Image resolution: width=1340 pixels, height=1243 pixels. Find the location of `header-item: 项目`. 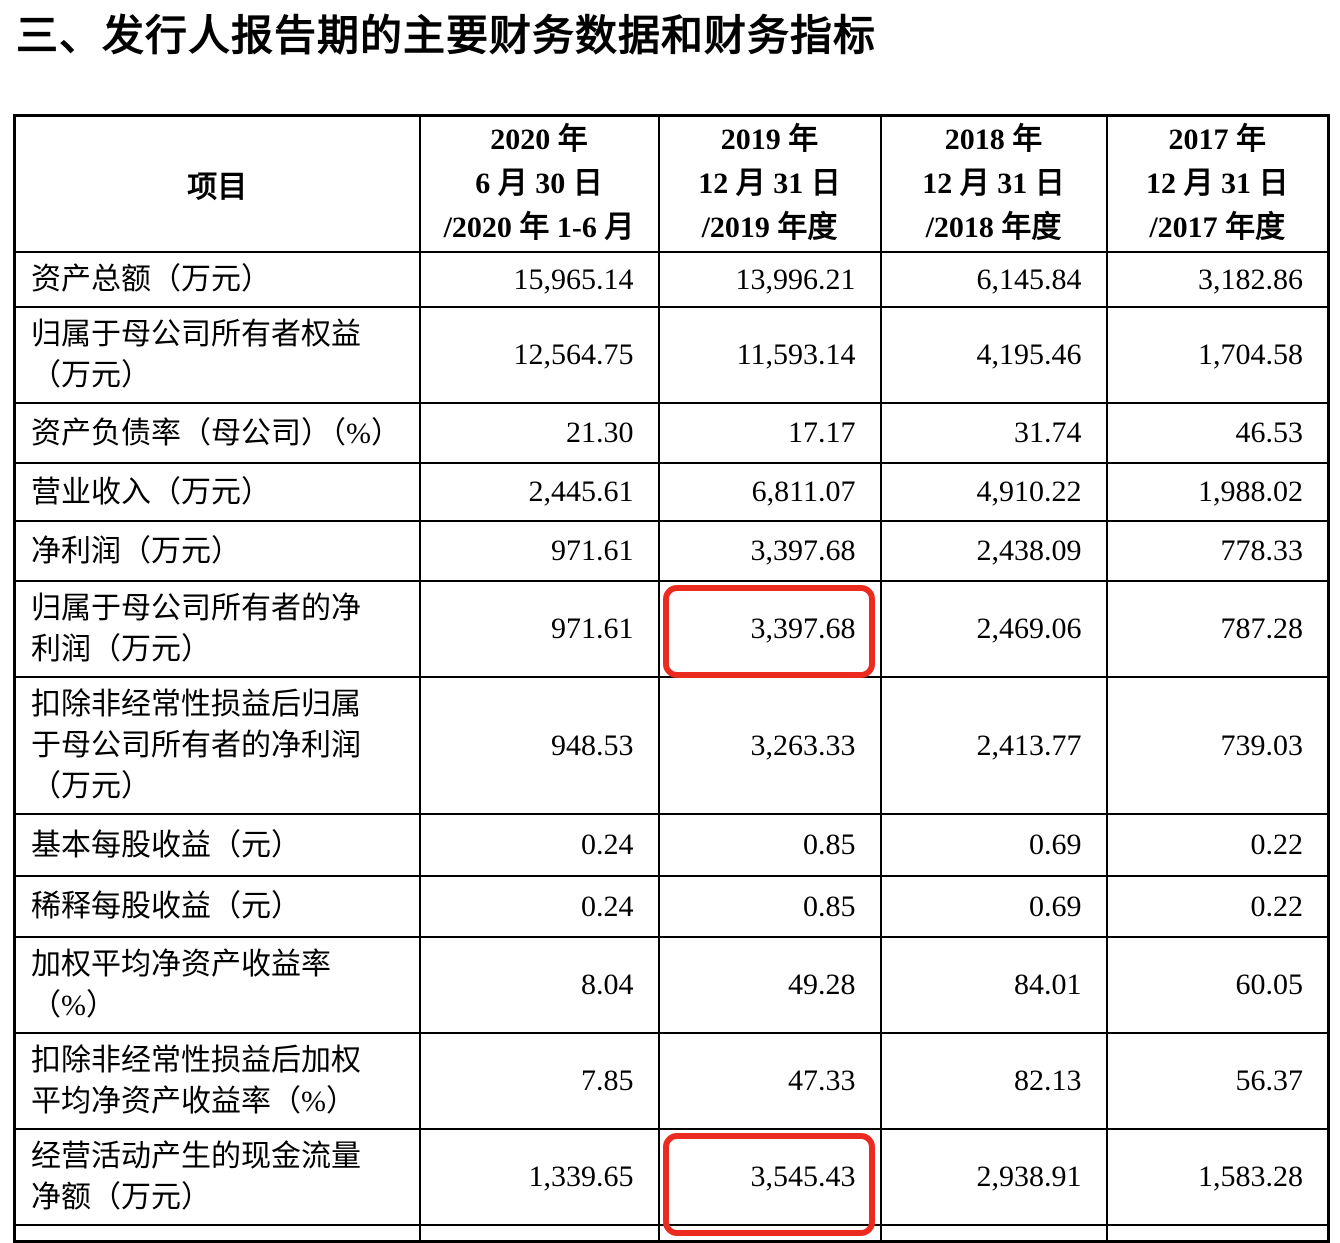

header-item: 项目 is located at coordinates (217, 183).